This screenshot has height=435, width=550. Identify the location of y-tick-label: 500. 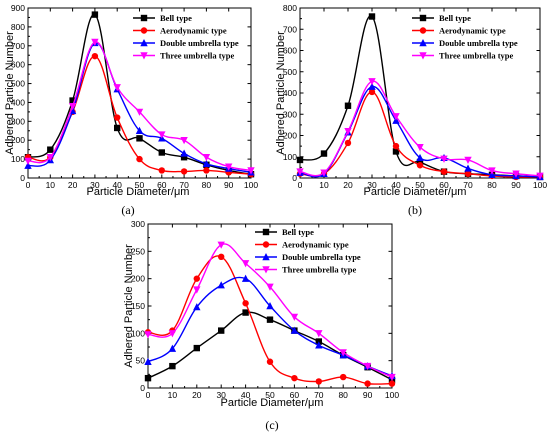
(18, 84).